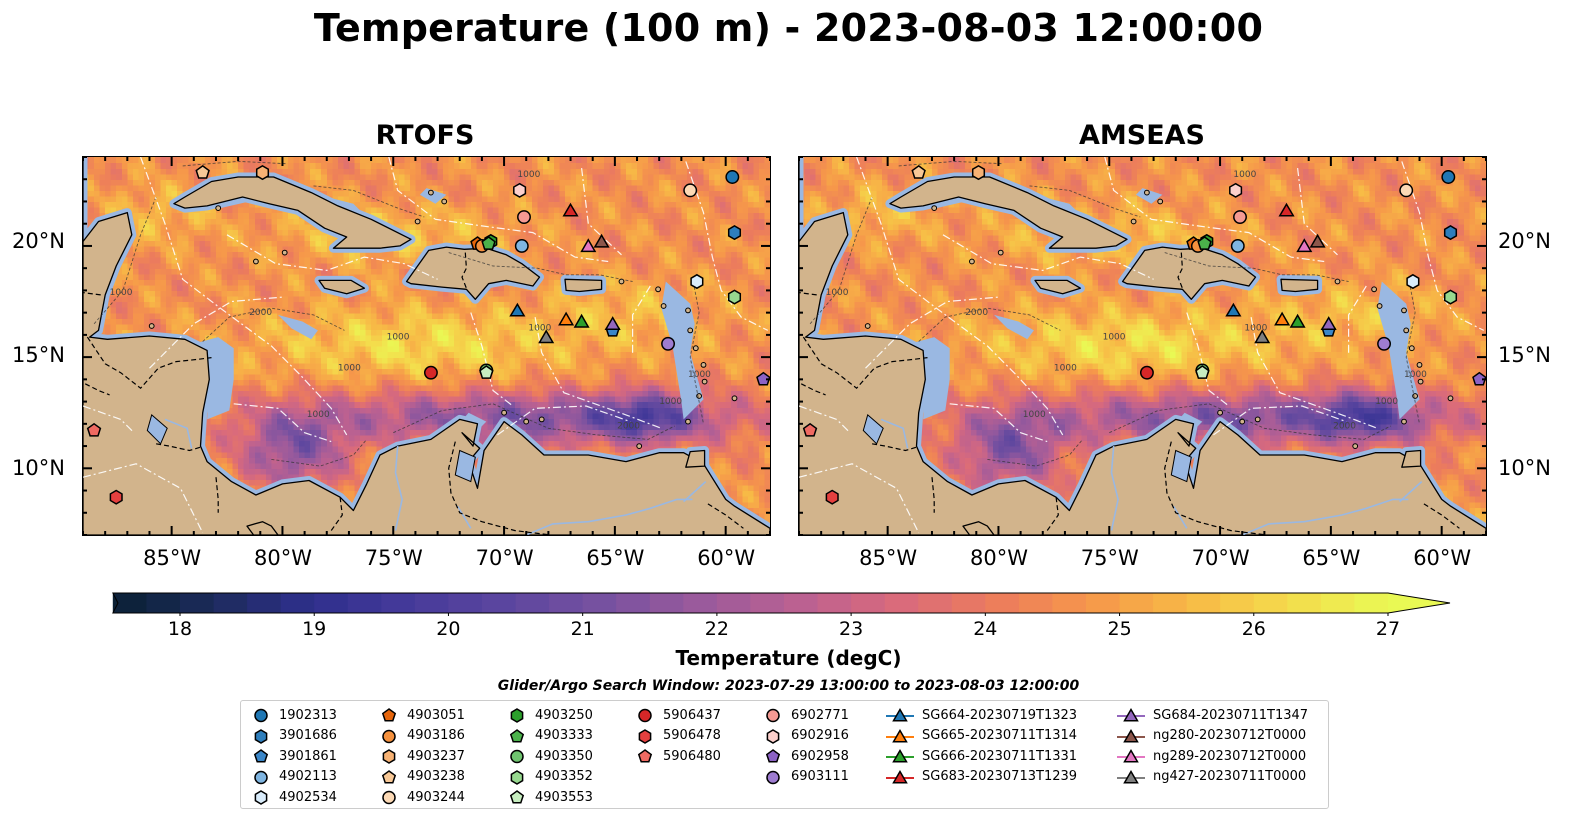 Image resolution: width=1577 pixels, height=826 pixels. Describe the element at coordinates (294, 797) in the screenshot. I see `legend-item: 4902534` at that location.